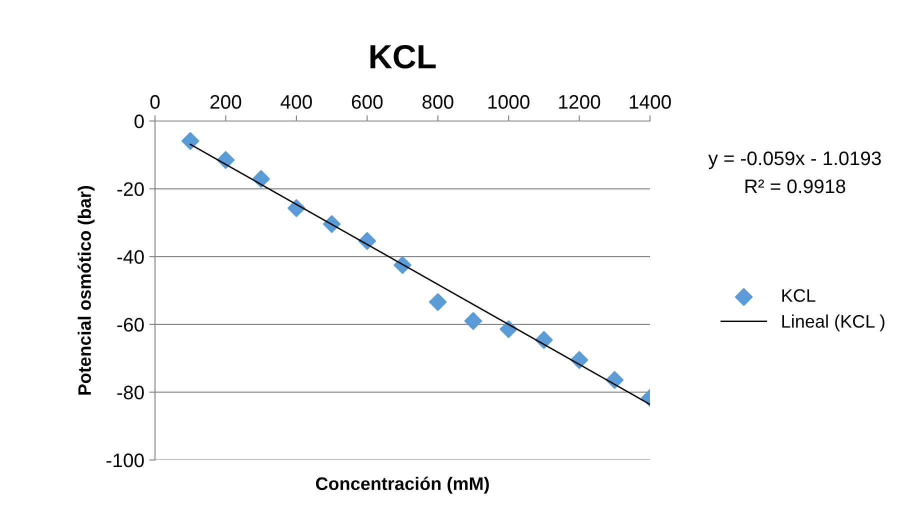  I want to click on x-tick-label: 600, so click(367, 102).